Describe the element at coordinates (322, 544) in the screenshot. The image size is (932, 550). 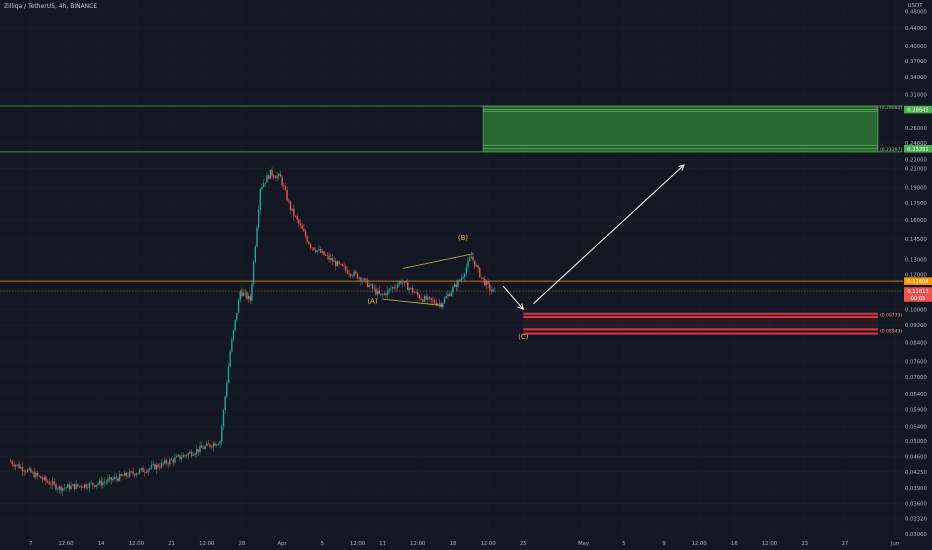
I see `time-tick-label: 5` at that location.